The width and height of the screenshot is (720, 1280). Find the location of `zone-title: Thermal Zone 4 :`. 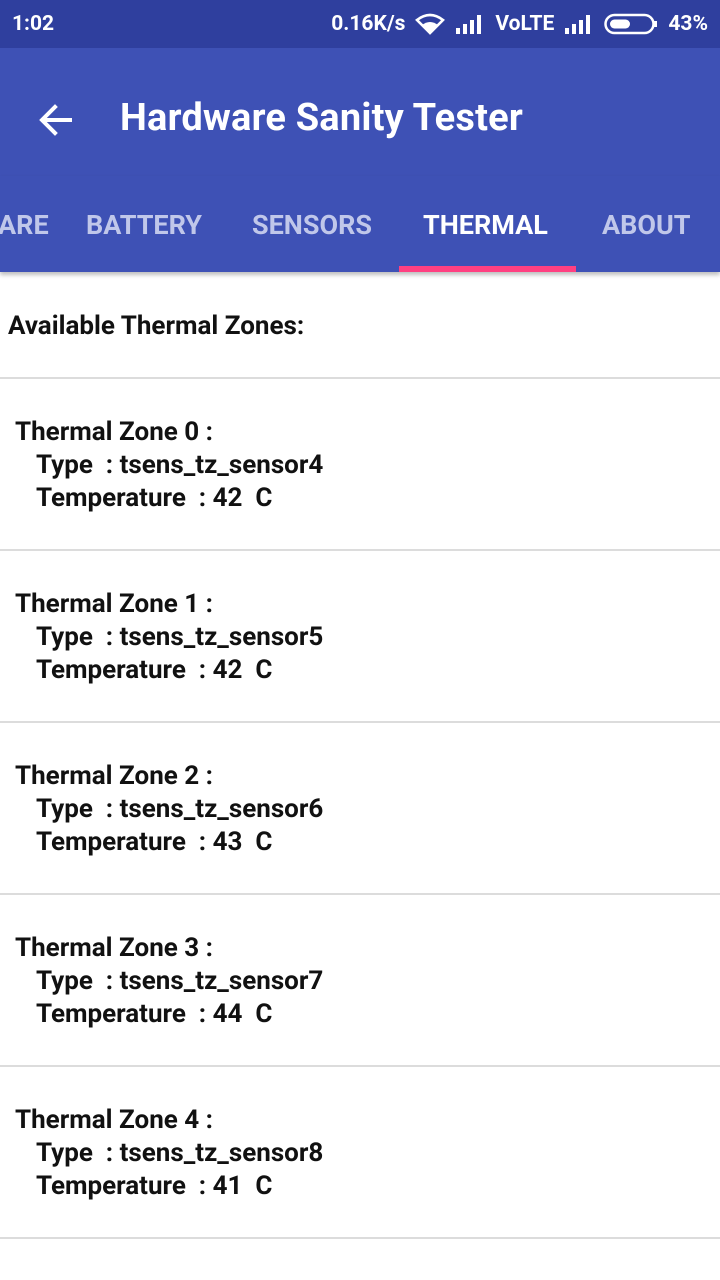

zone-title: Thermal Zone 4 : is located at coordinates (114, 1120).